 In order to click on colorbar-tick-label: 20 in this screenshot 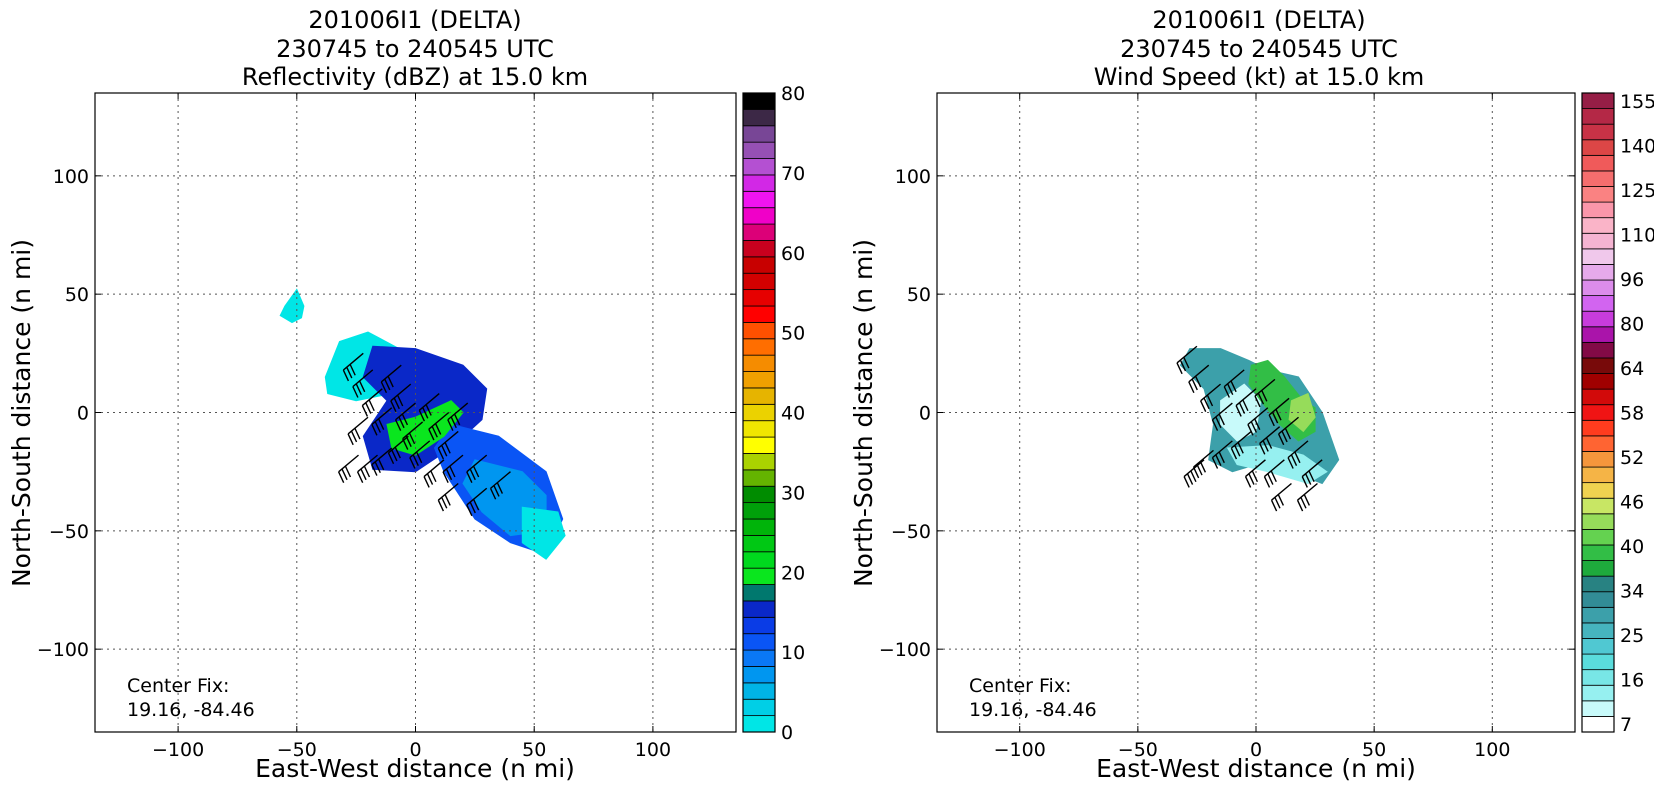, I will do `click(793, 573)`.